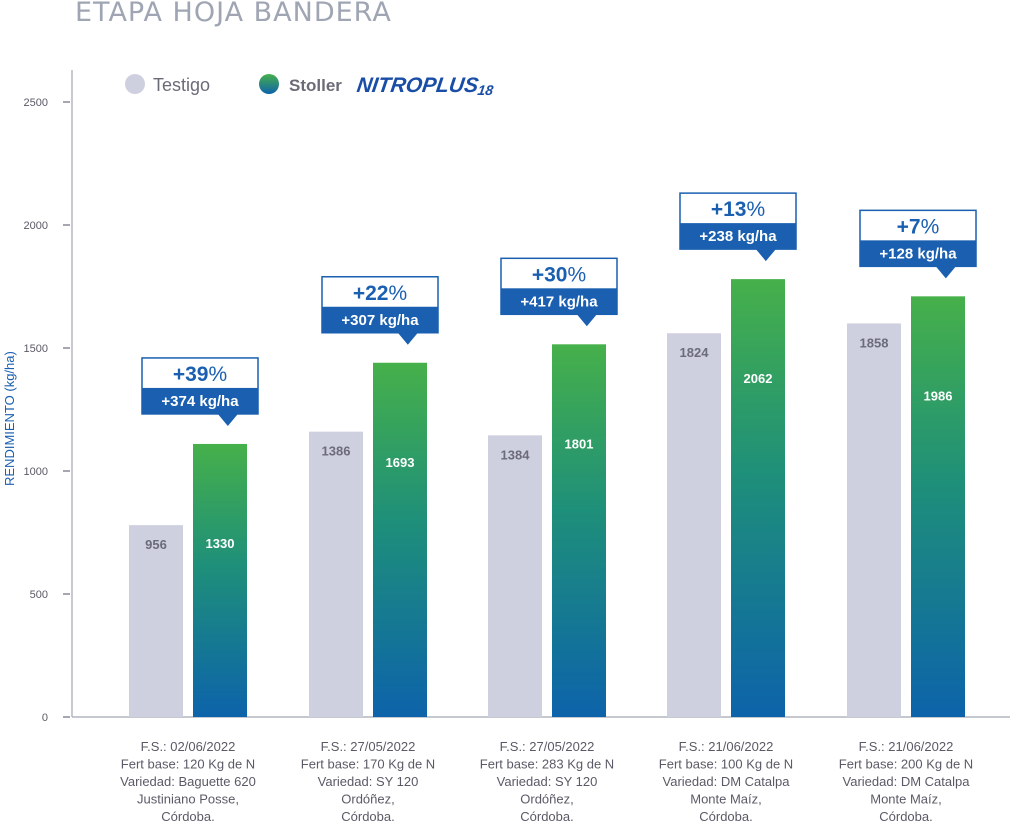 The height and width of the screenshot is (835, 1024). Describe the element at coordinates (188, 764) in the screenshot. I see `category-label-line: Fert base: 120 Kg de N` at that location.